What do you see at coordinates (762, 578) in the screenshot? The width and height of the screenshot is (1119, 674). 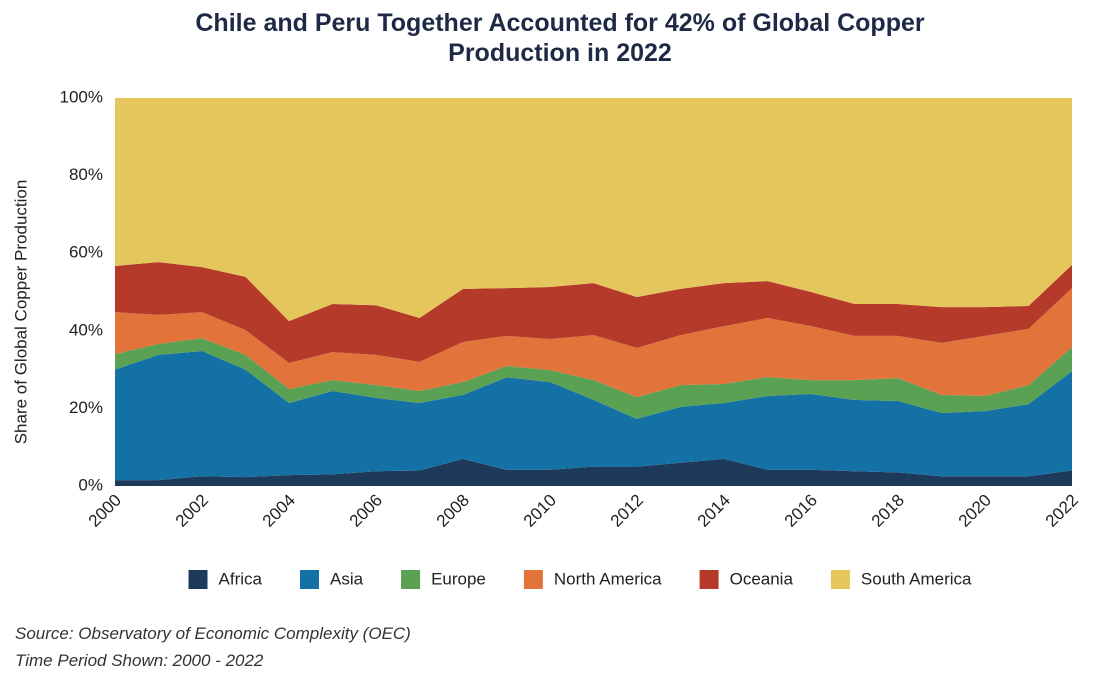 I see `legend-label: Oceania` at bounding box center [762, 578].